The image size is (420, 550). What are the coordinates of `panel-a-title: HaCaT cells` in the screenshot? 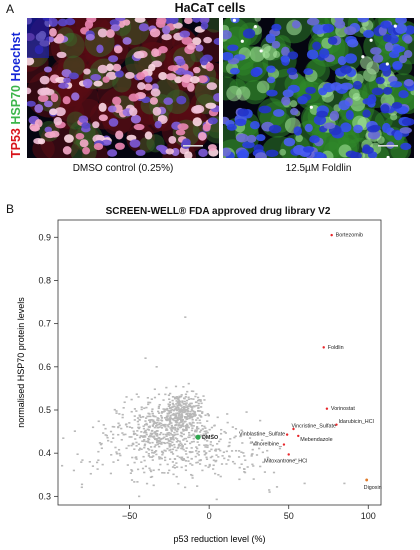 It's located at (210, 8).